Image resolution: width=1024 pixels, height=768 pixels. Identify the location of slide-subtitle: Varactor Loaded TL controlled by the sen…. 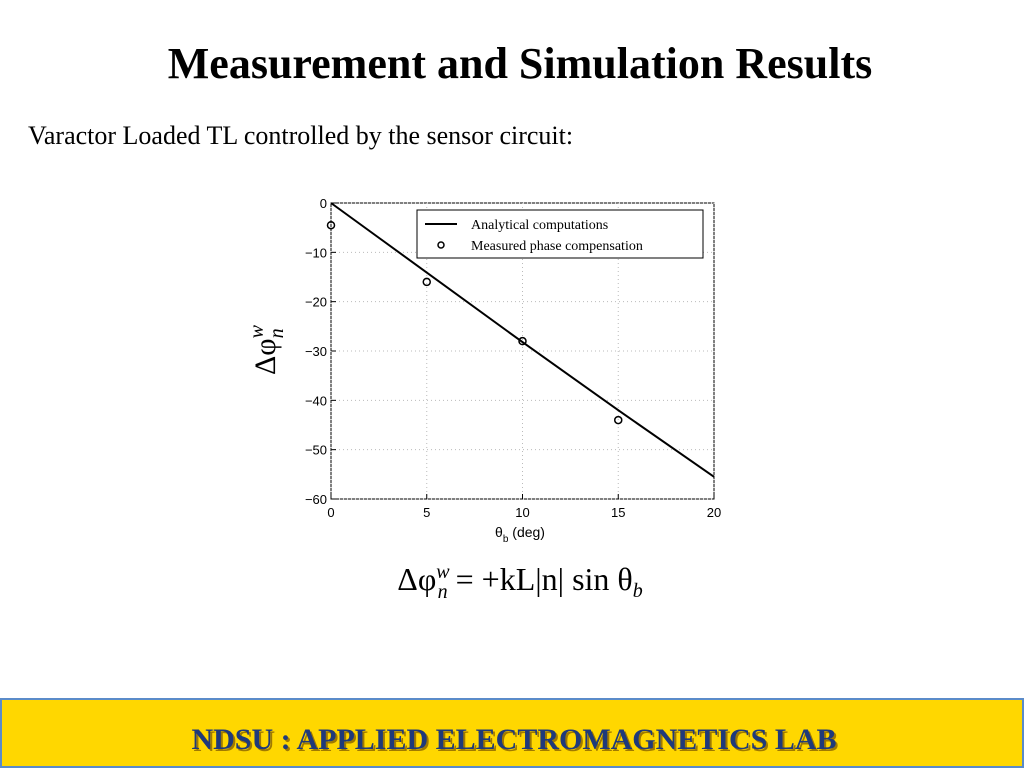
(300, 135).